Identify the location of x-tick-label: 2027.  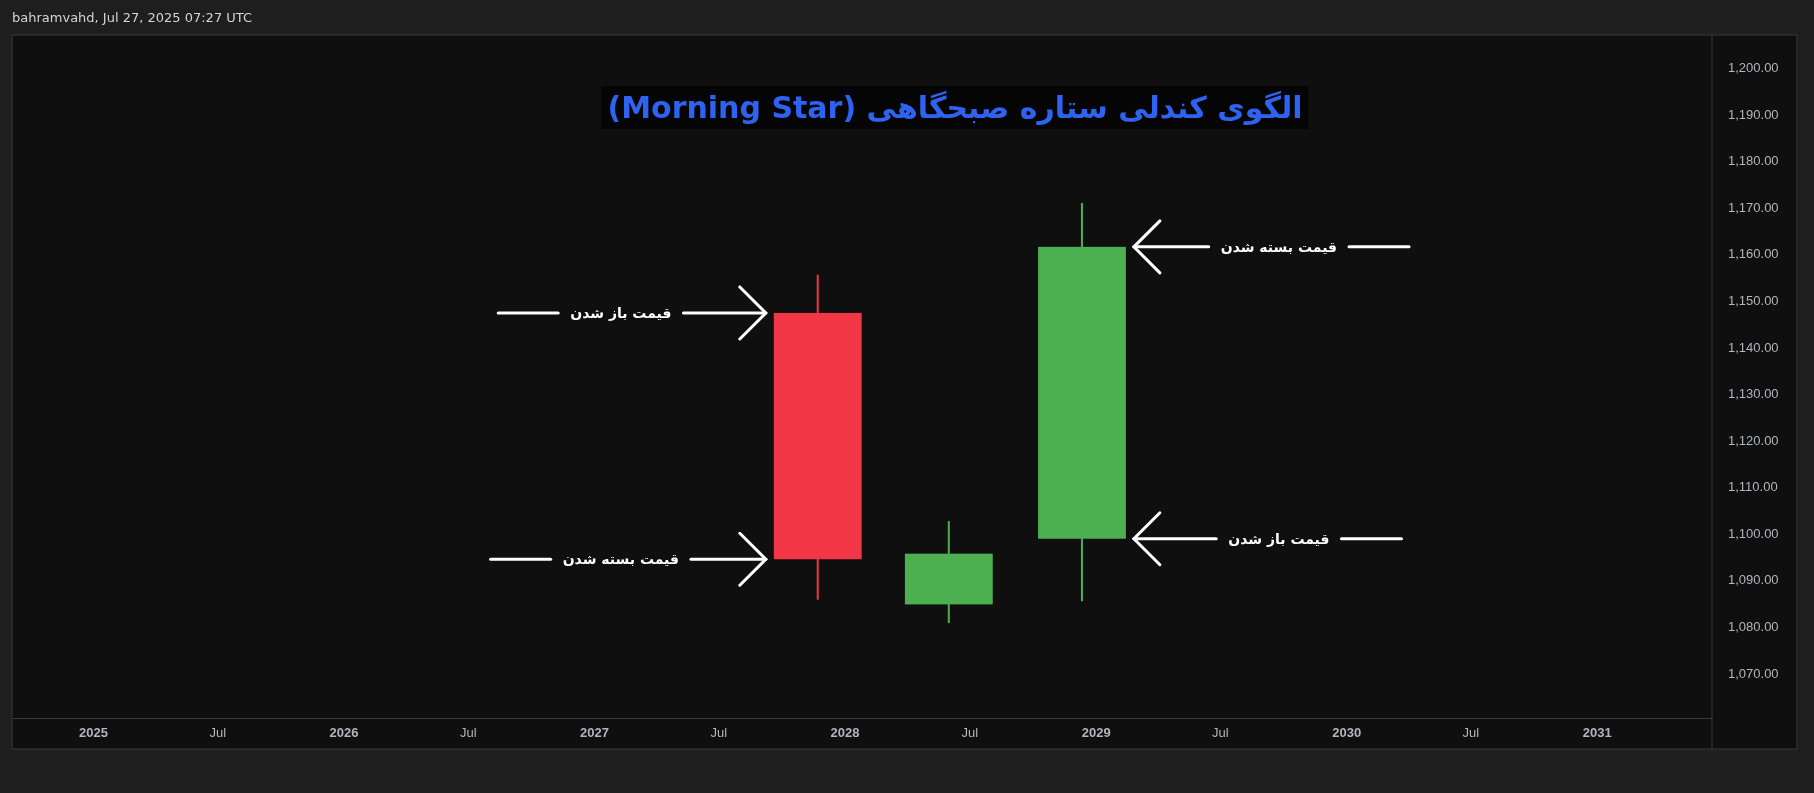
(594, 733).